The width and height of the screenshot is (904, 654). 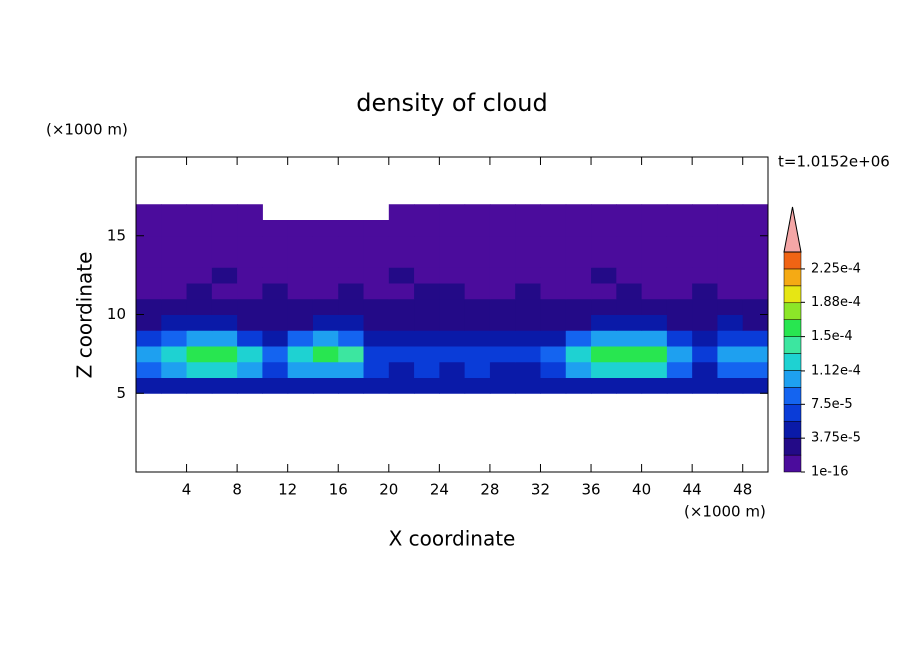 I want to click on y-tick-label: 15, so click(x=116, y=235).